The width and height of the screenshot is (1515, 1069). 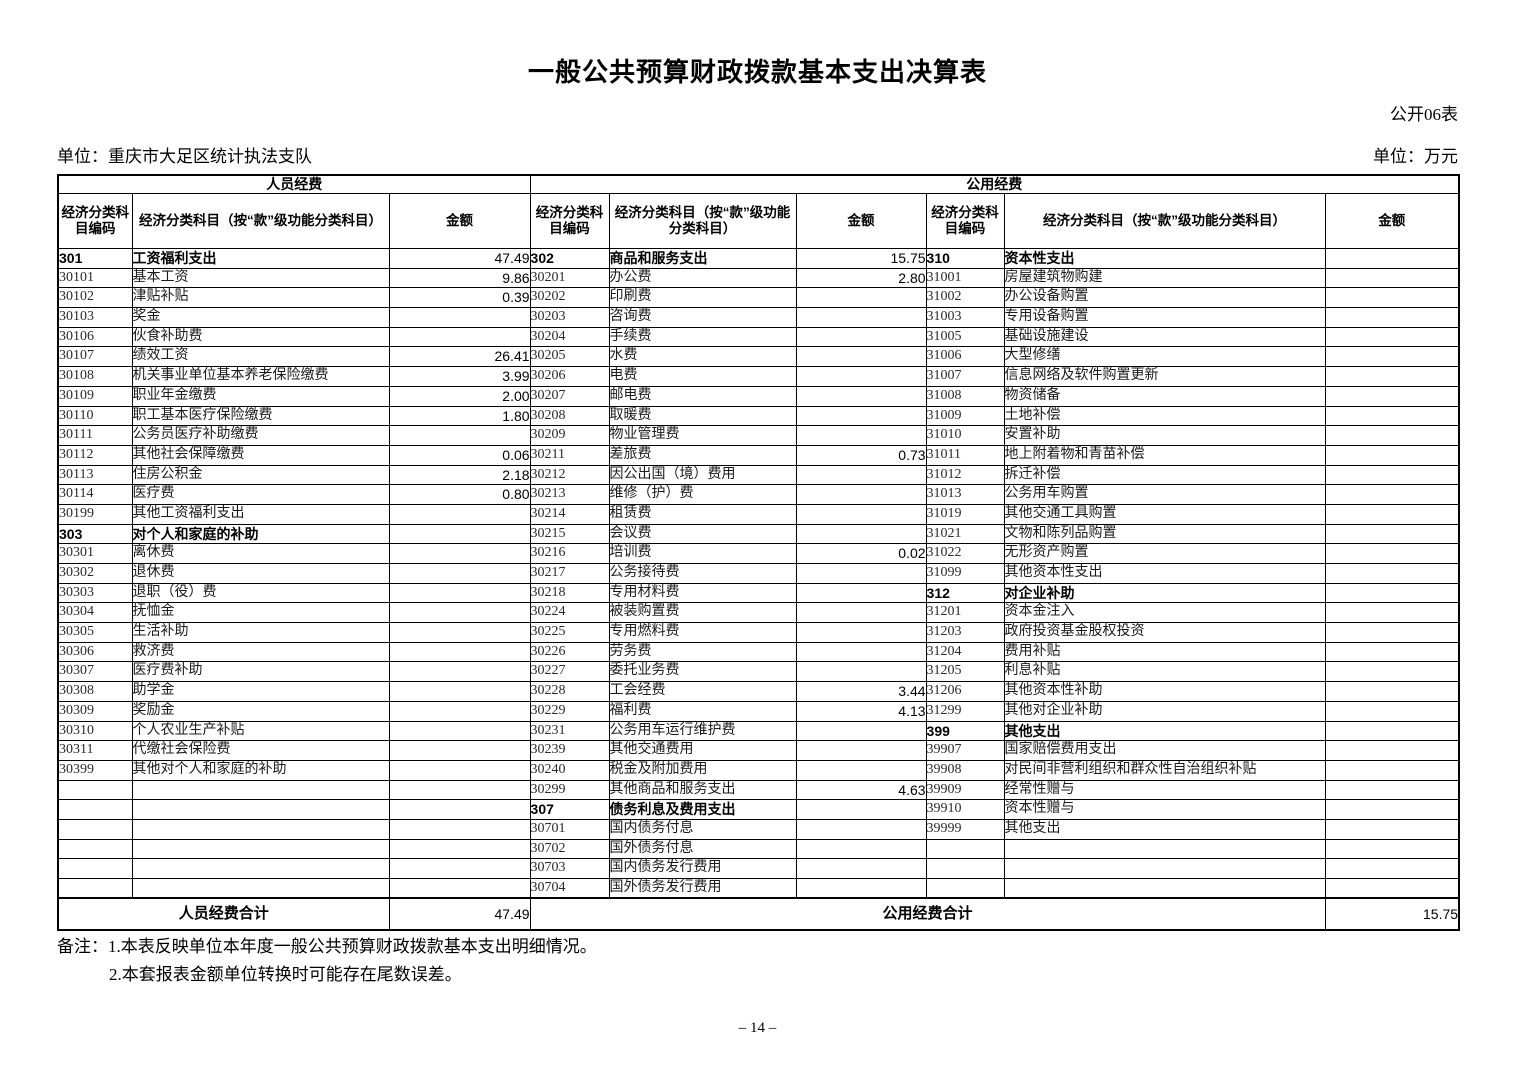 What do you see at coordinates (1415, 156) in the screenshot?
I see `unit-money-label: 单位：万元` at bounding box center [1415, 156].